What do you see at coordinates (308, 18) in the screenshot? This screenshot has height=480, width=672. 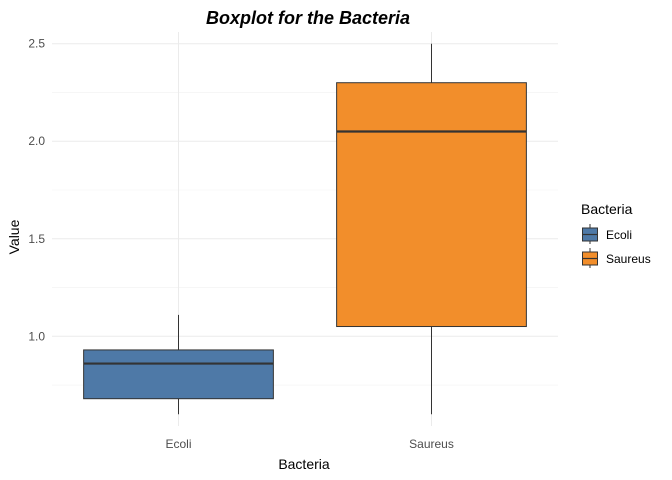 I see `chart-title: Boxplot for the Bacteria` at bounding box center [308, 18].